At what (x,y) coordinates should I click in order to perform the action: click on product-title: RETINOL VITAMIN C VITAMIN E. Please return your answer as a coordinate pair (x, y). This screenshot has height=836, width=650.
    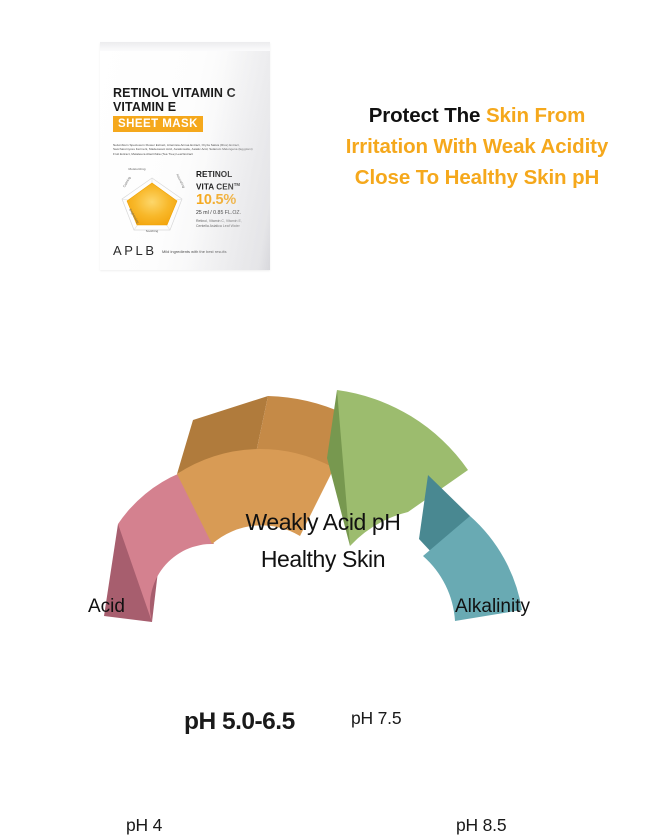
    Looking at the image, I should click on (185, 100).